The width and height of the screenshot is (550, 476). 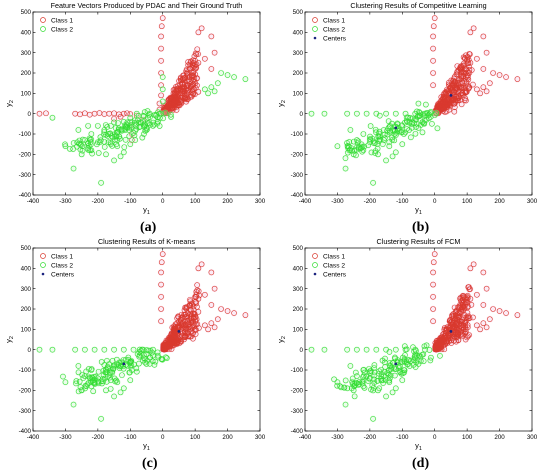 What do you see at coordinates (337, 437) in the screenshot?
I see `x-tick-label: -300` at bounding box center [337, 437].